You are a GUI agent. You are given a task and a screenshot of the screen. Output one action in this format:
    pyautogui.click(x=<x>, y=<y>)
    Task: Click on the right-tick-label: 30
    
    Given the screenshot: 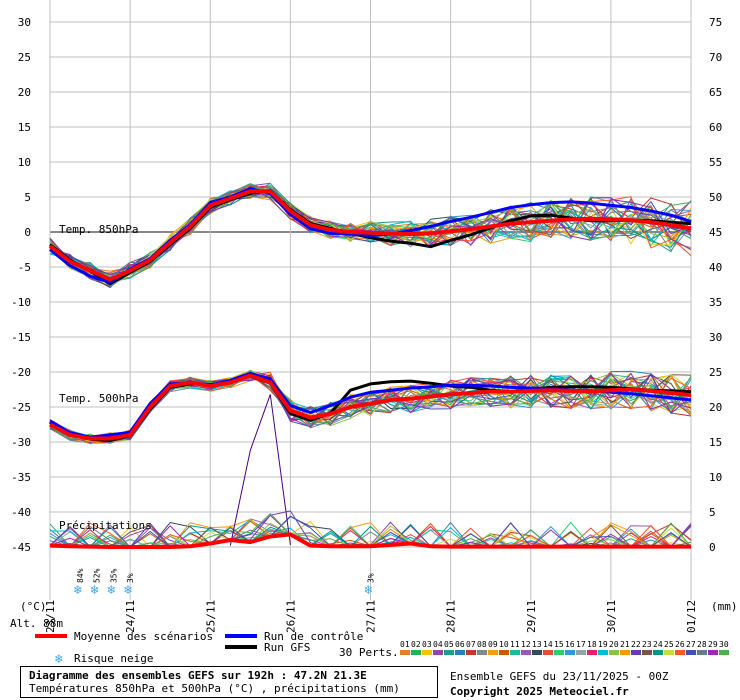 What is the action you would take?
    pyautogui.click(x=715, y=337)
    